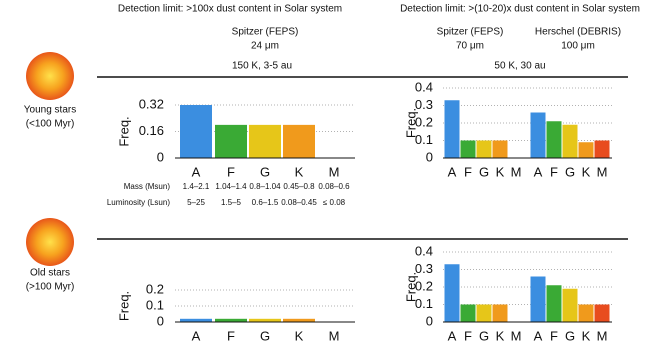 This screenshot has width=654, height=346. Describe the element at coordinates (231, 202) in the screenshot. I see `property-value: 1.5–5` at that location.